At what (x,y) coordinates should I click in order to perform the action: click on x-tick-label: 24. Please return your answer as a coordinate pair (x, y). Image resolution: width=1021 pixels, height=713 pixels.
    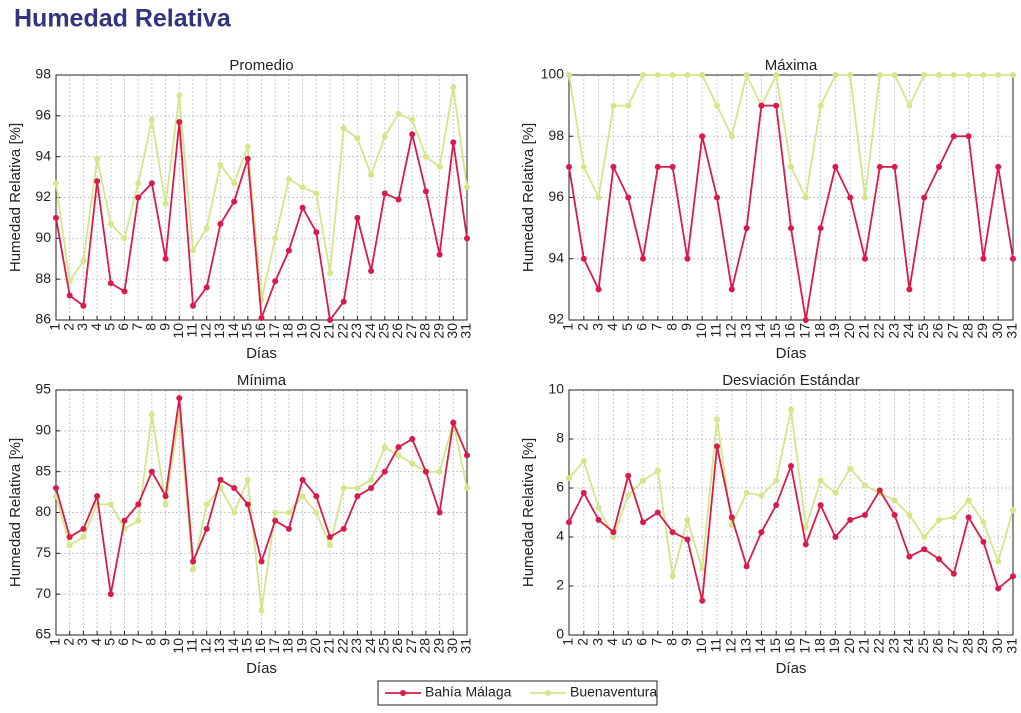
    Looking at the image, I should click on (908, 331).